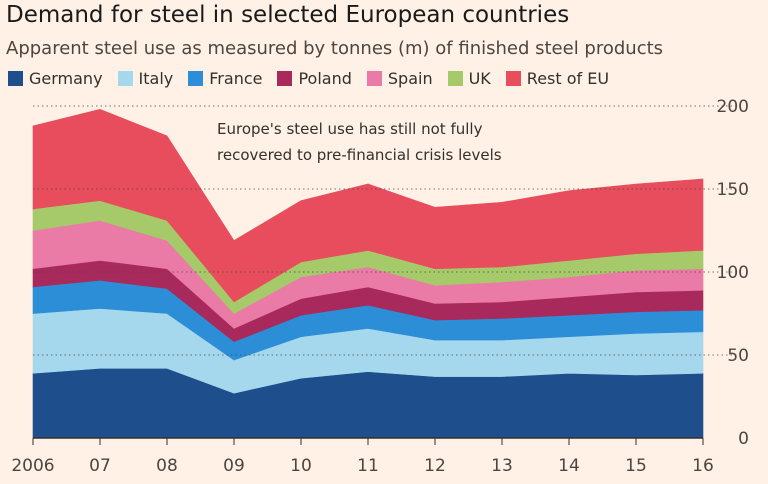 The width and height of the screenshot is (768, 484). What do you see at coordinates (636, 466) in the screenshot?
I see `x-tick-label: 15` at bounding box center [636, 466].